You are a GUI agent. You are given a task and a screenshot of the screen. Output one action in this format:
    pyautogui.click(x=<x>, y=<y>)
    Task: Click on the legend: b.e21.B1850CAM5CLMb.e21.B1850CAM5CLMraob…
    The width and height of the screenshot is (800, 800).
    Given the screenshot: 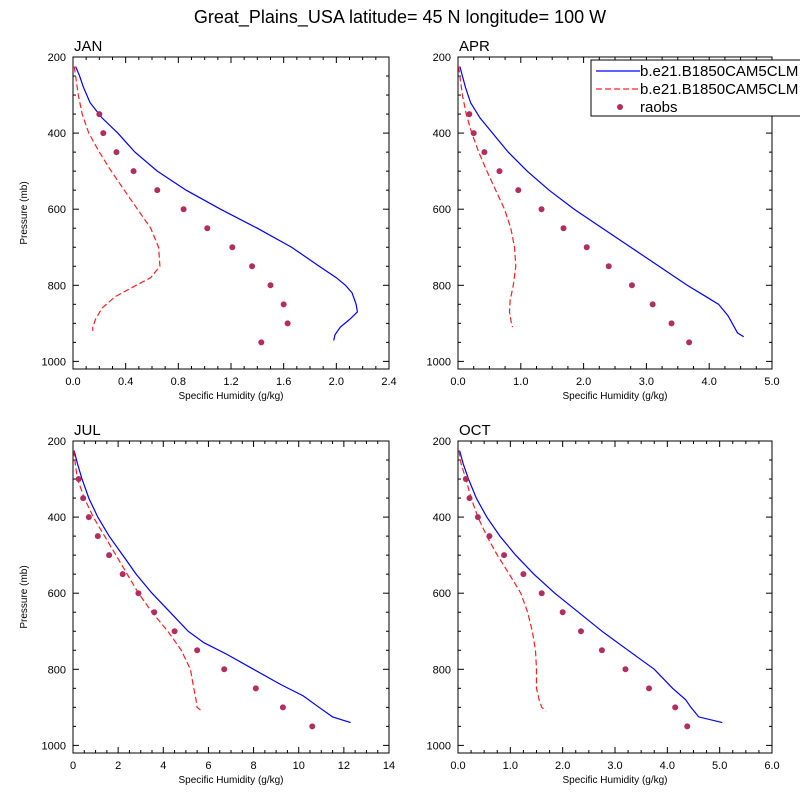 What is the action you would take?
    pyautogui.click(x=695, y=88)
    